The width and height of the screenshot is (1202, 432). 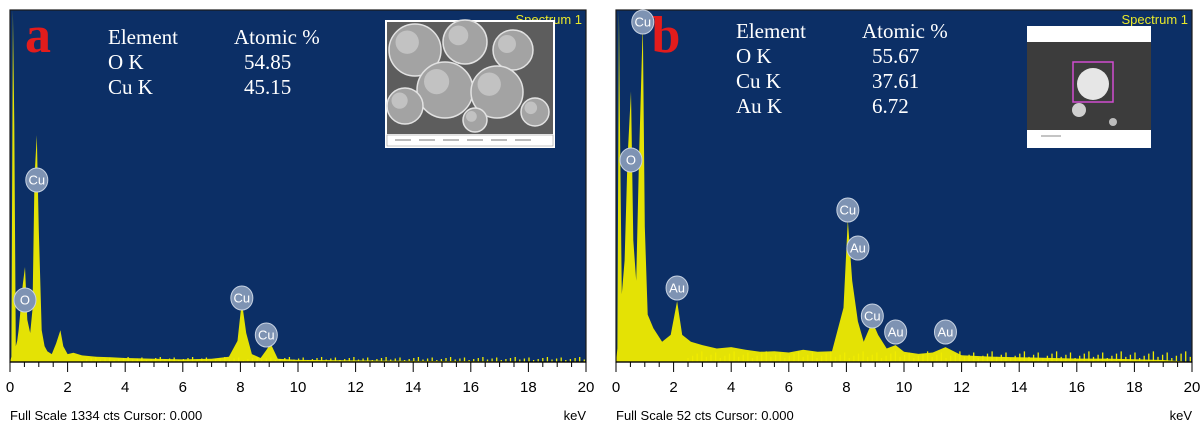 I want to click on table-atomic-value: 54.85, so click(x=267, y=62).